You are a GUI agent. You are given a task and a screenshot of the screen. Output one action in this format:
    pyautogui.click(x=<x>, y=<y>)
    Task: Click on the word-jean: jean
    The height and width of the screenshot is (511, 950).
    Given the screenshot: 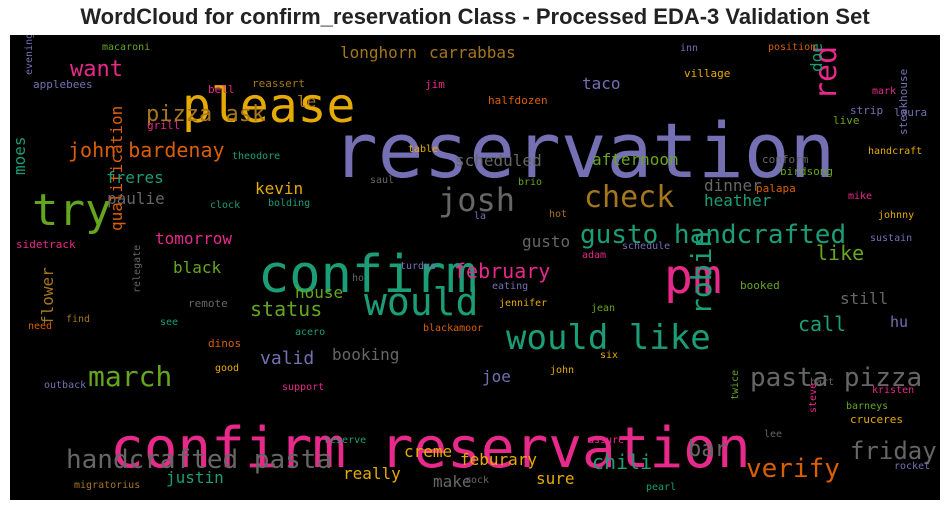 What is the action you would take?
    pyautogui.click(x=603, y=308)
    